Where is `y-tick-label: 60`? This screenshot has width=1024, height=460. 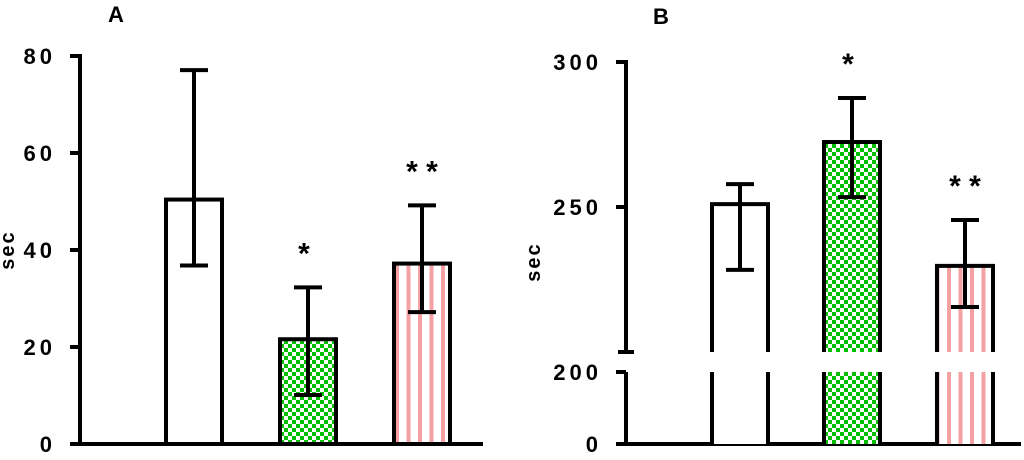
y-tick-label: 60 is located at coordinates (40, 153).